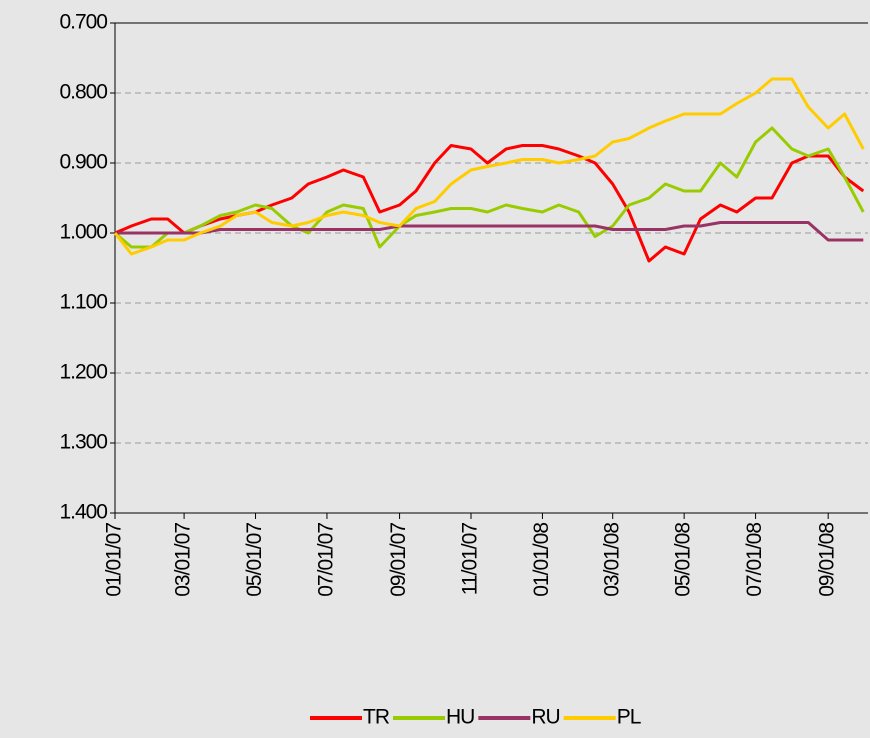 Image resolution: width=870 pixels, height=738 pixels. What do you see at coordinates (114, 560) in the screenshot?
I see `x-tick-label: 01/01/07` at bounding box center [114, 560].